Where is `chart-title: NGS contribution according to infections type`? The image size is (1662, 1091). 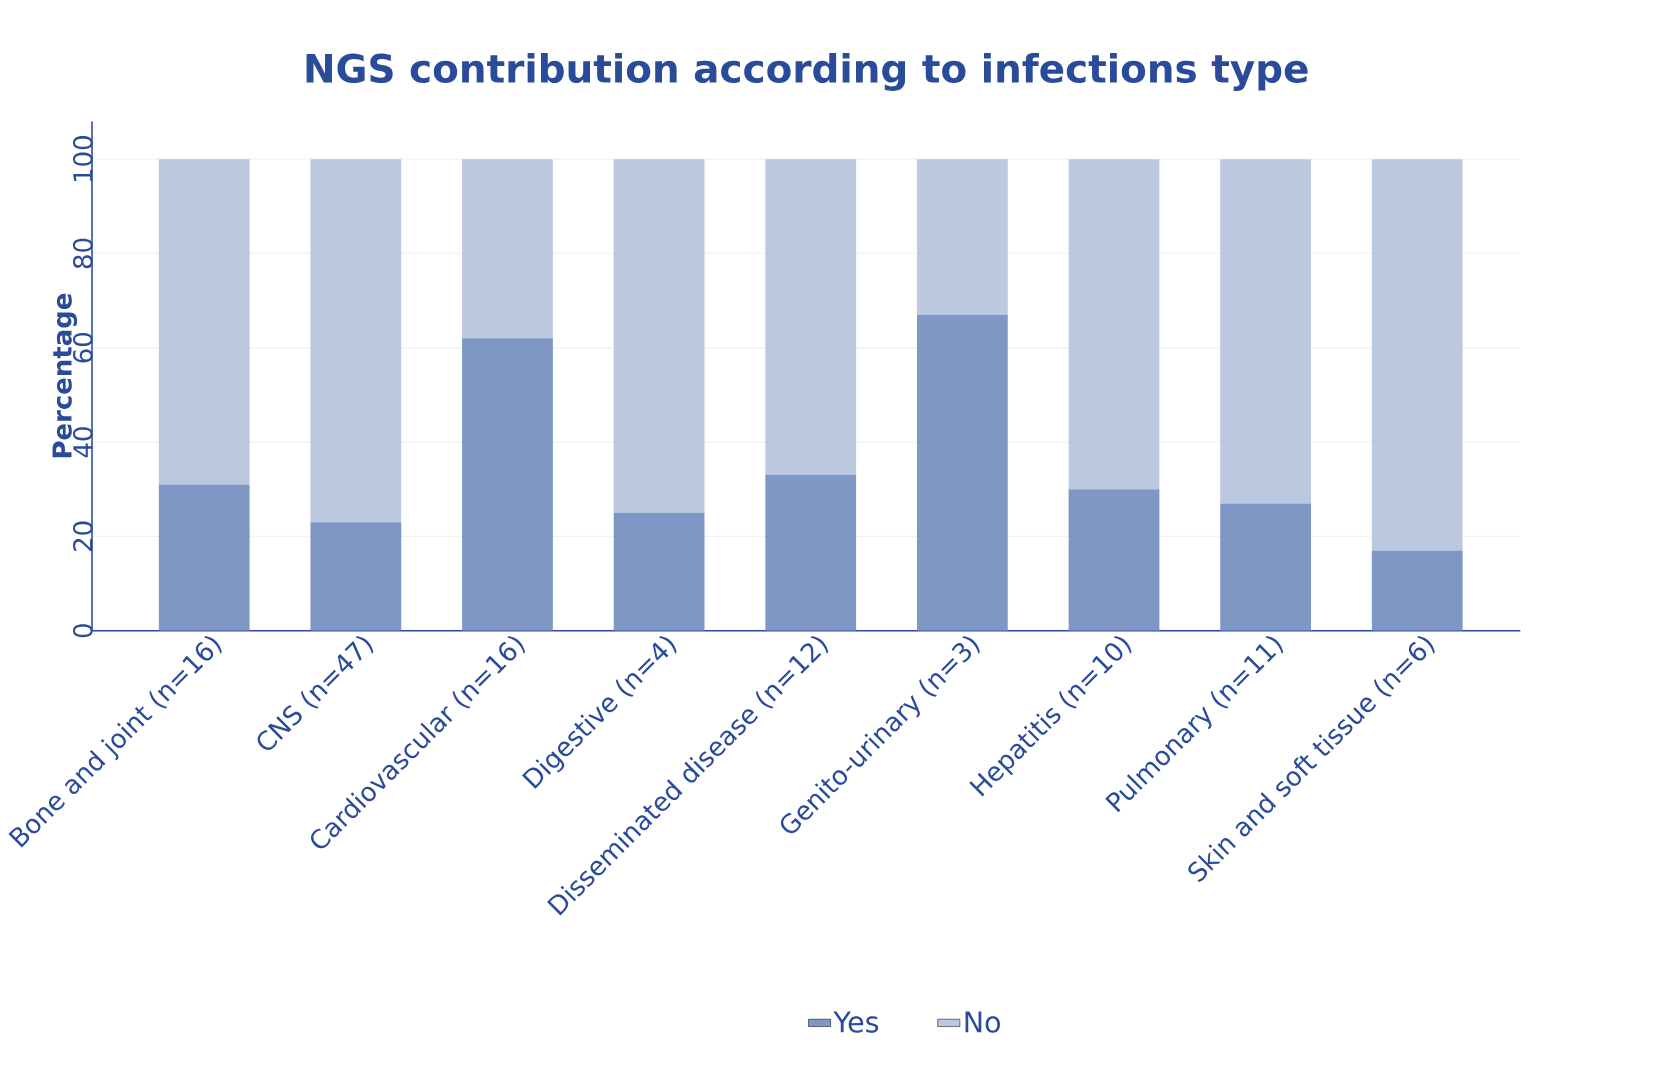 chart-title: NGS contribution according to infections type is located at coordinates (807, 72).